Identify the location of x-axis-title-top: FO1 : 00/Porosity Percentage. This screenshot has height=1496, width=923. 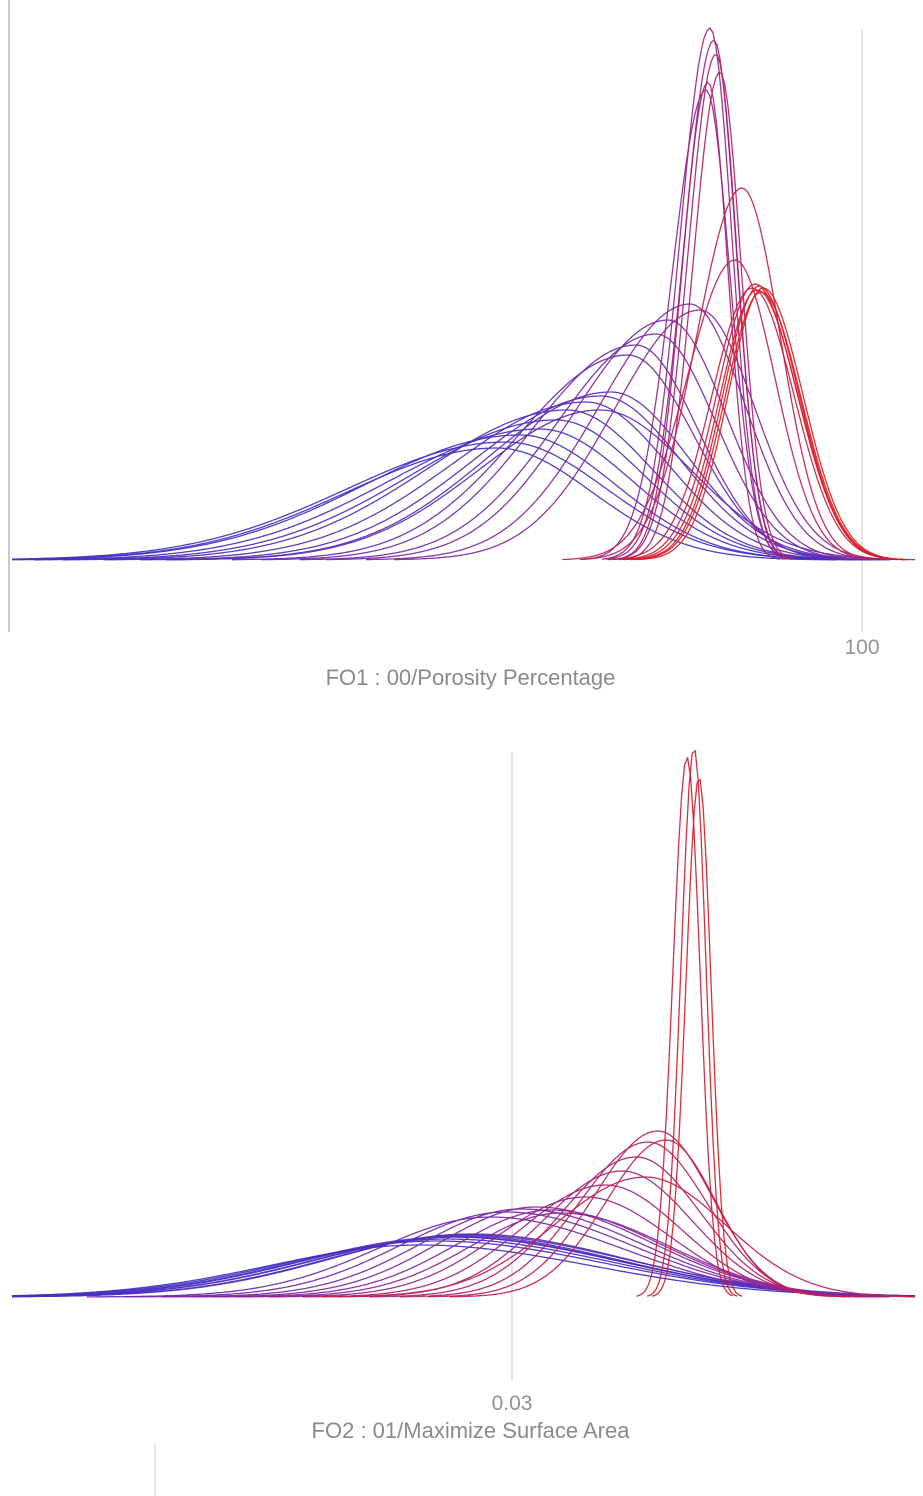
(470, 677).